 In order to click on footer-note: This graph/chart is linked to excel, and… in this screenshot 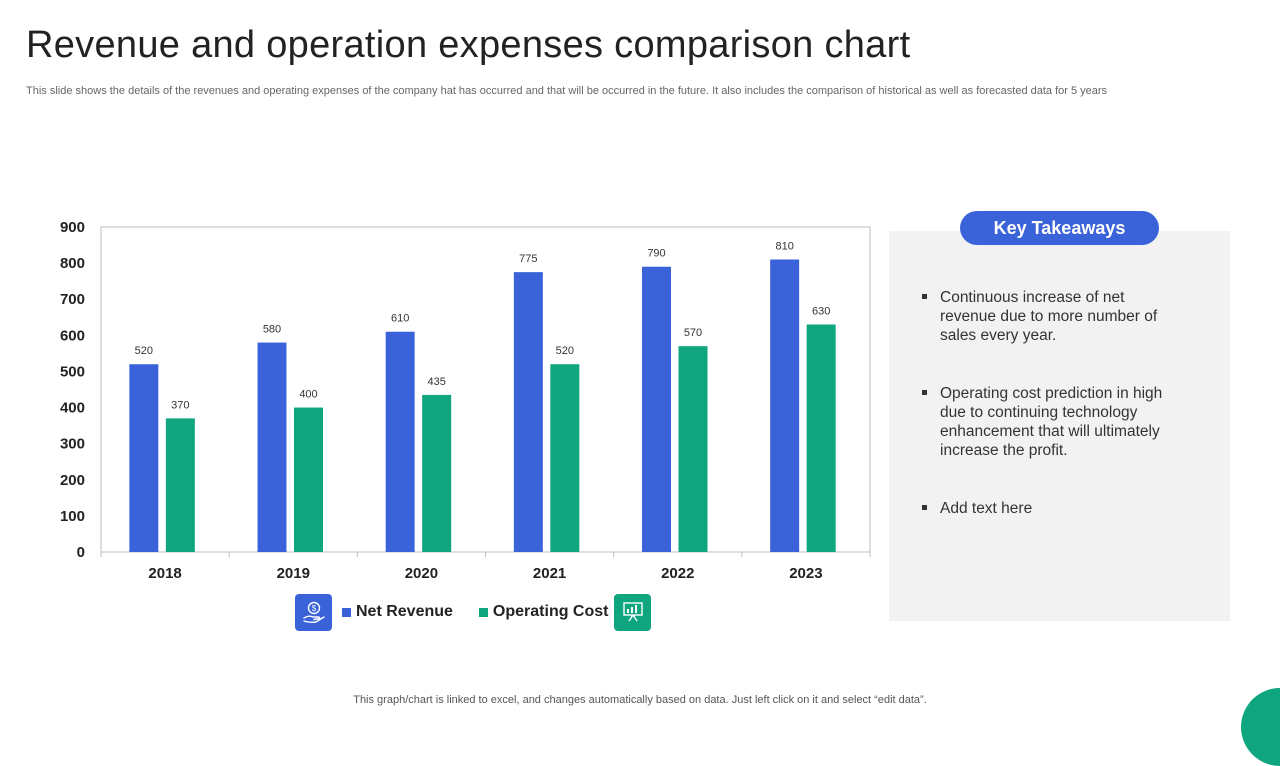, I will do `click(640, 700)`.